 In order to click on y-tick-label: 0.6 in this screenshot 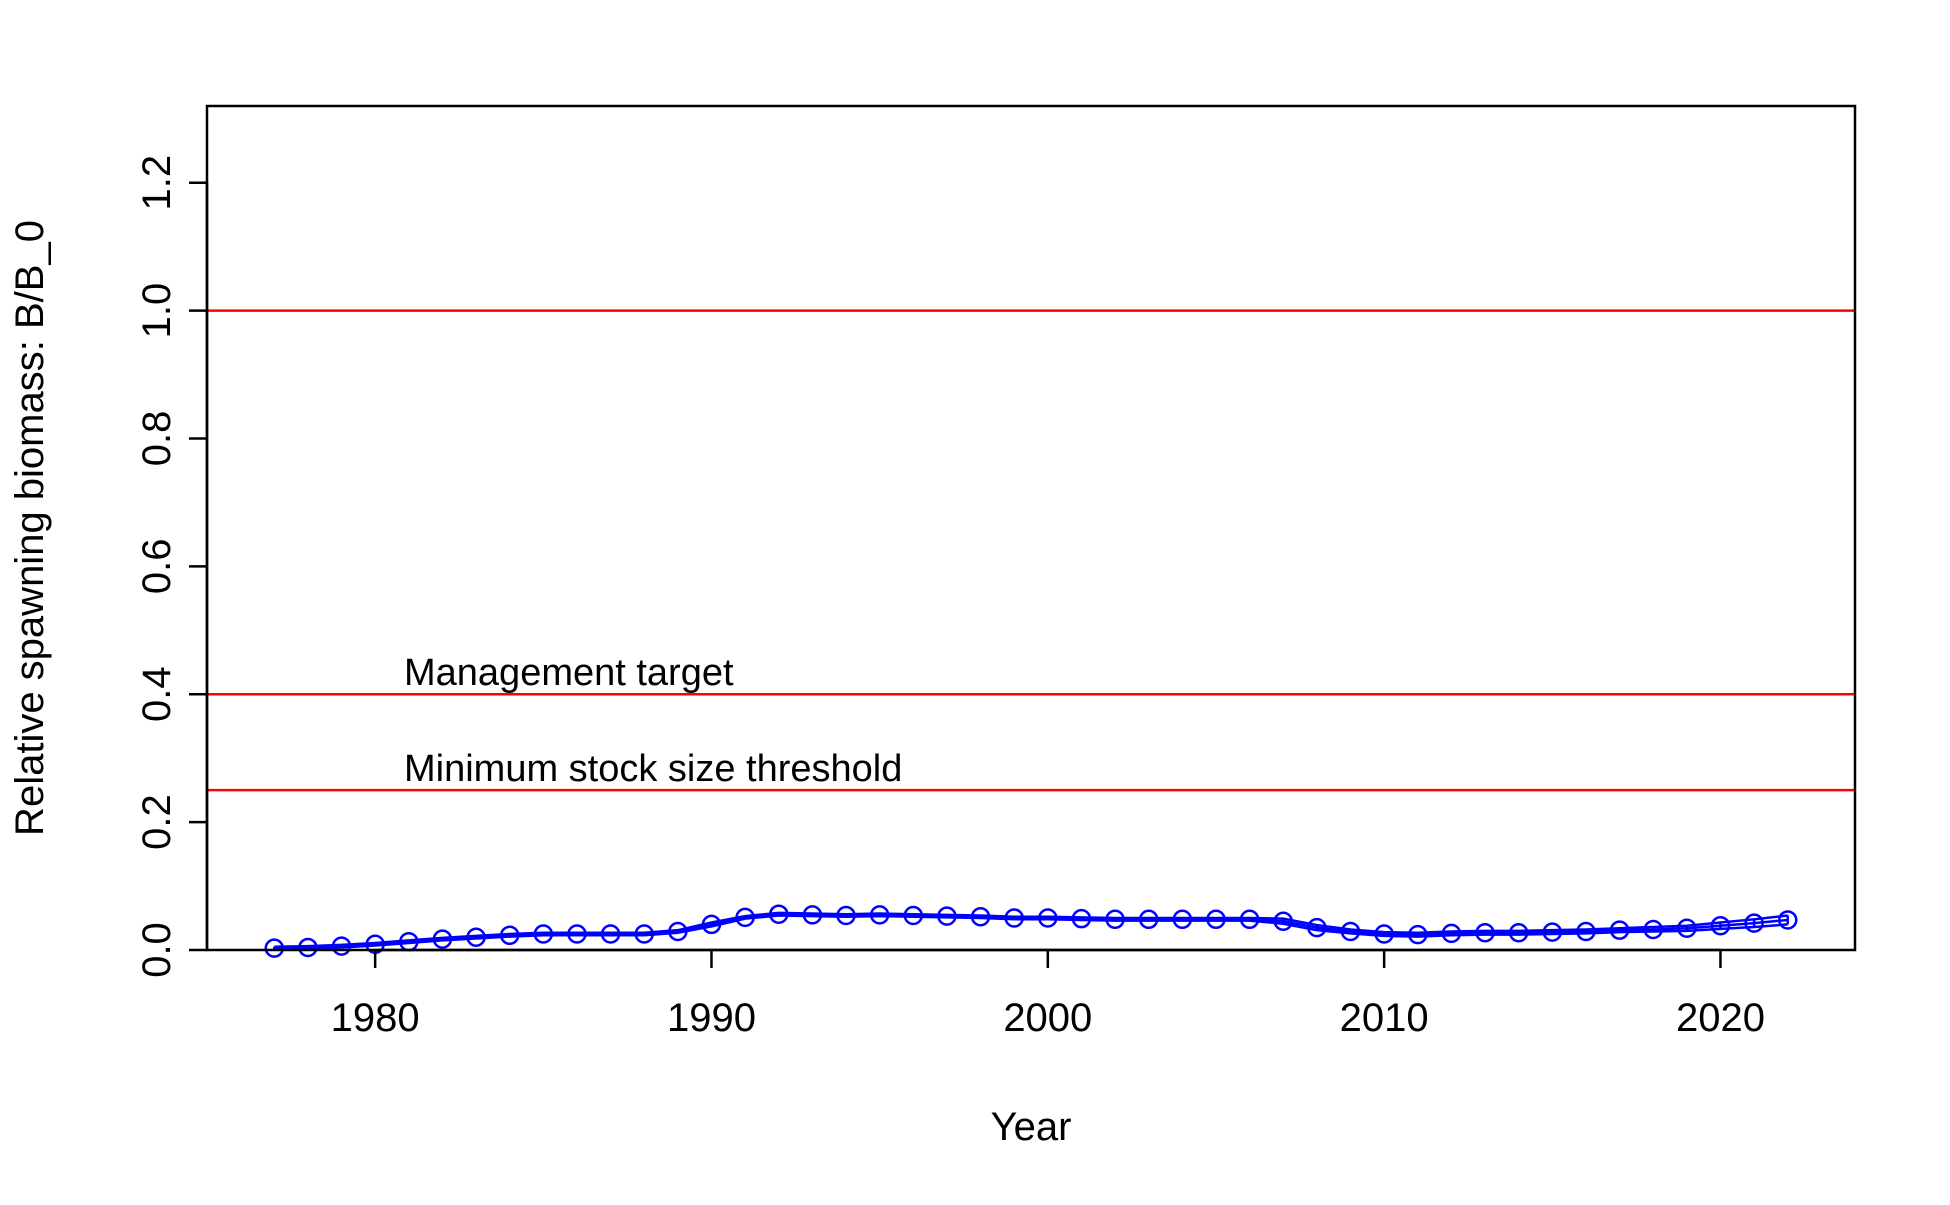, I will do `click(157, 567)`.